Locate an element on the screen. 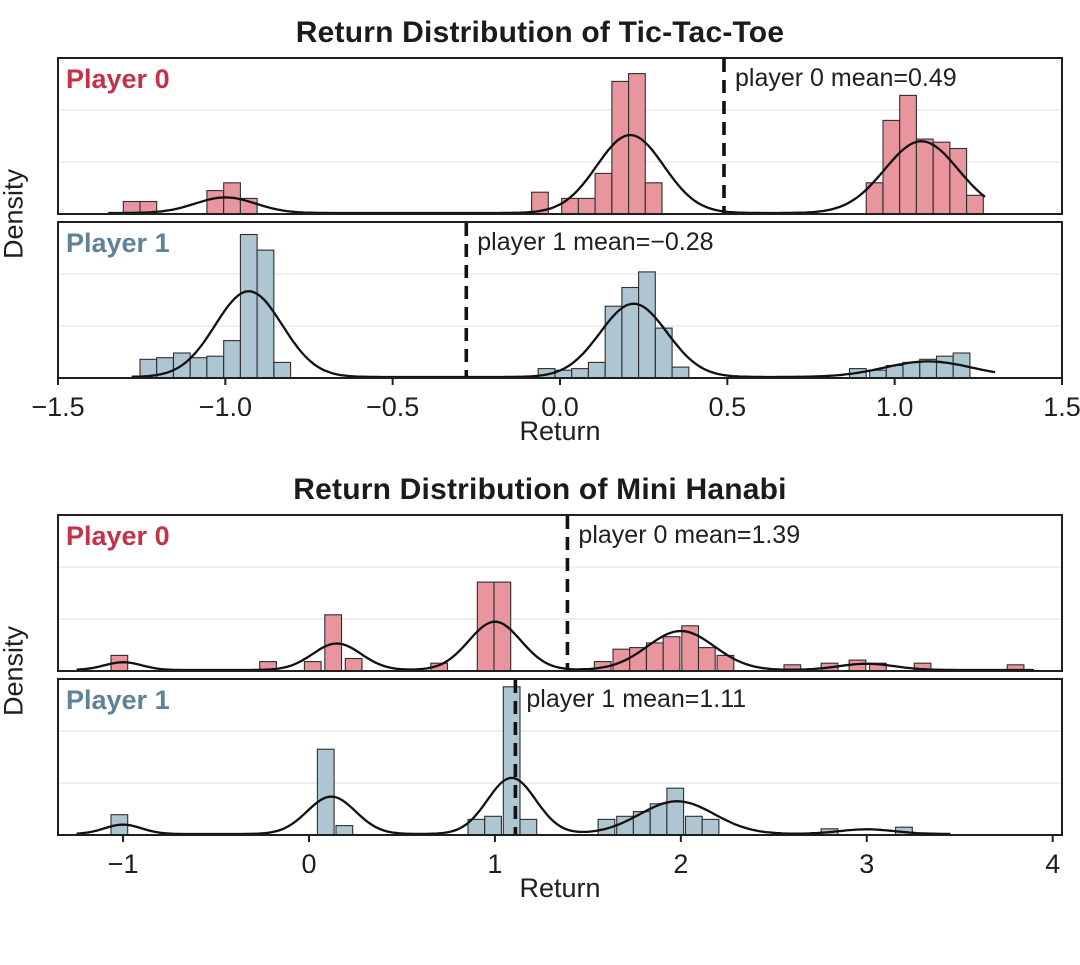  histogram-bars is located at coordinates (511, 761).